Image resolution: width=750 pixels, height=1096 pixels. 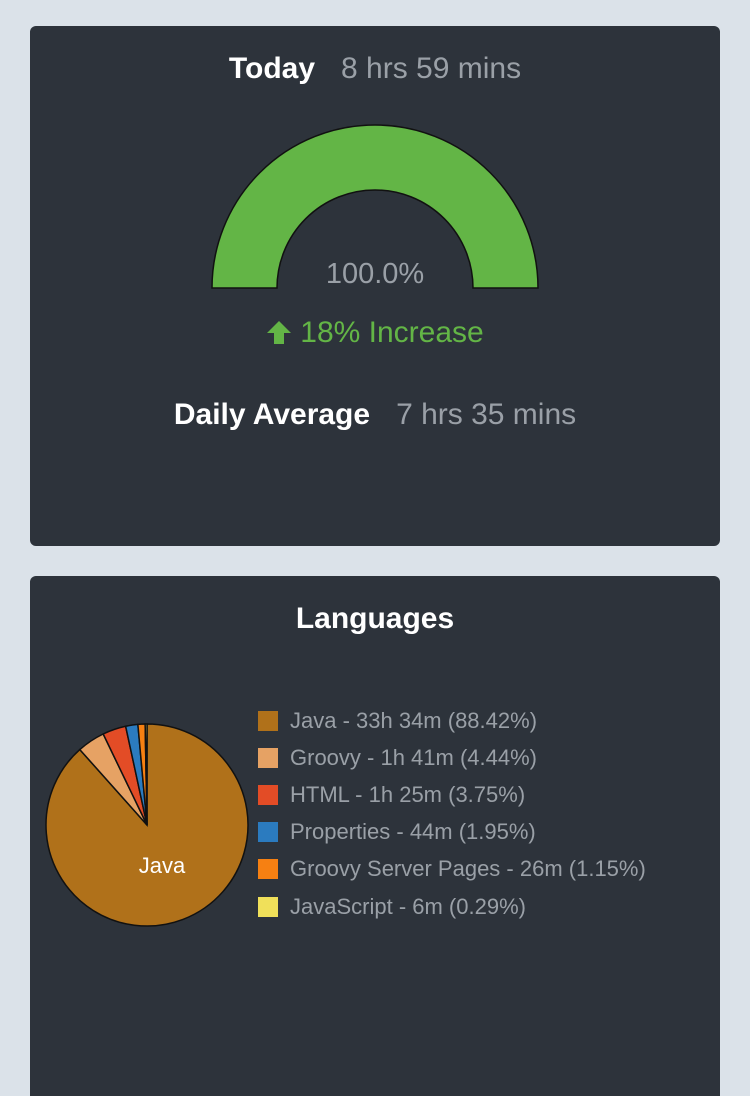 What do you see at coordinates (375, 415) in the screenshot?
I see `daily-average-row: Daily Average 7 hrs 35 mins` at bounding box center [375, 415].